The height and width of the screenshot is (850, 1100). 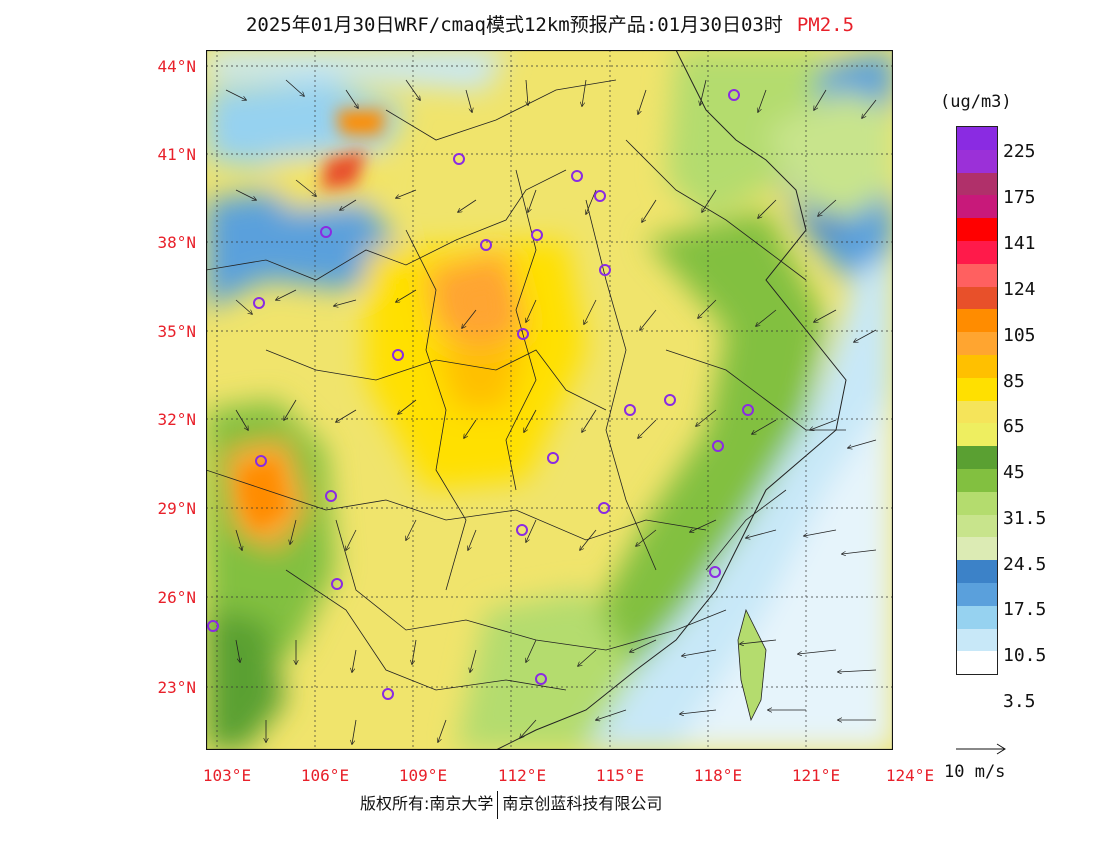 I want to click on copyright-left: 版权所有:南京大学, so click(x=427, y=803).